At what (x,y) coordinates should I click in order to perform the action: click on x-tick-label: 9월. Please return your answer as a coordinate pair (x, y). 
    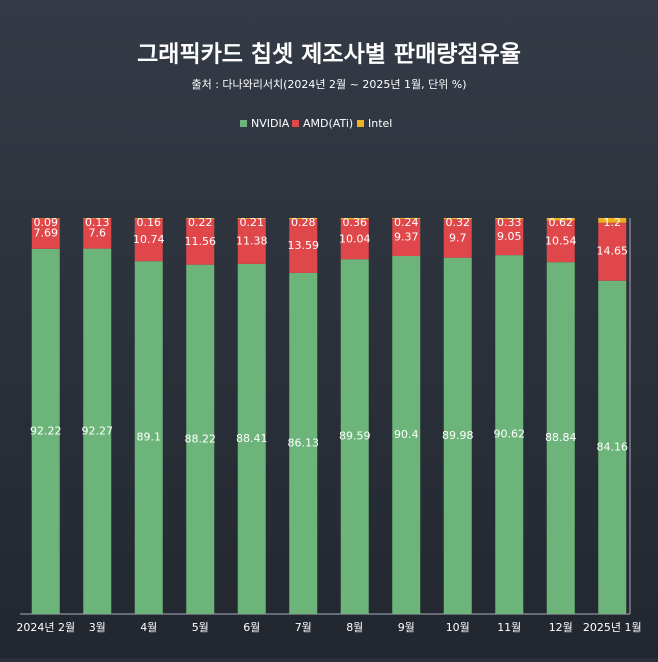
    Looking at the image, I should click on (406, 627).